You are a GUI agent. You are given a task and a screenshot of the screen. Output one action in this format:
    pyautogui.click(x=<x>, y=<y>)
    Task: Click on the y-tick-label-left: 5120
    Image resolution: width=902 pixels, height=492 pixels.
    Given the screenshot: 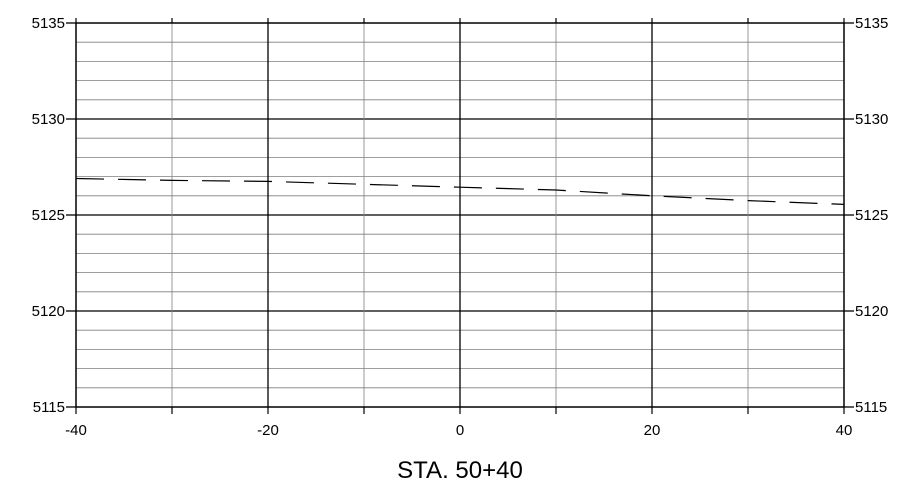 What is the action you would take?
    pyautogui.click(x=48, y=311)
    